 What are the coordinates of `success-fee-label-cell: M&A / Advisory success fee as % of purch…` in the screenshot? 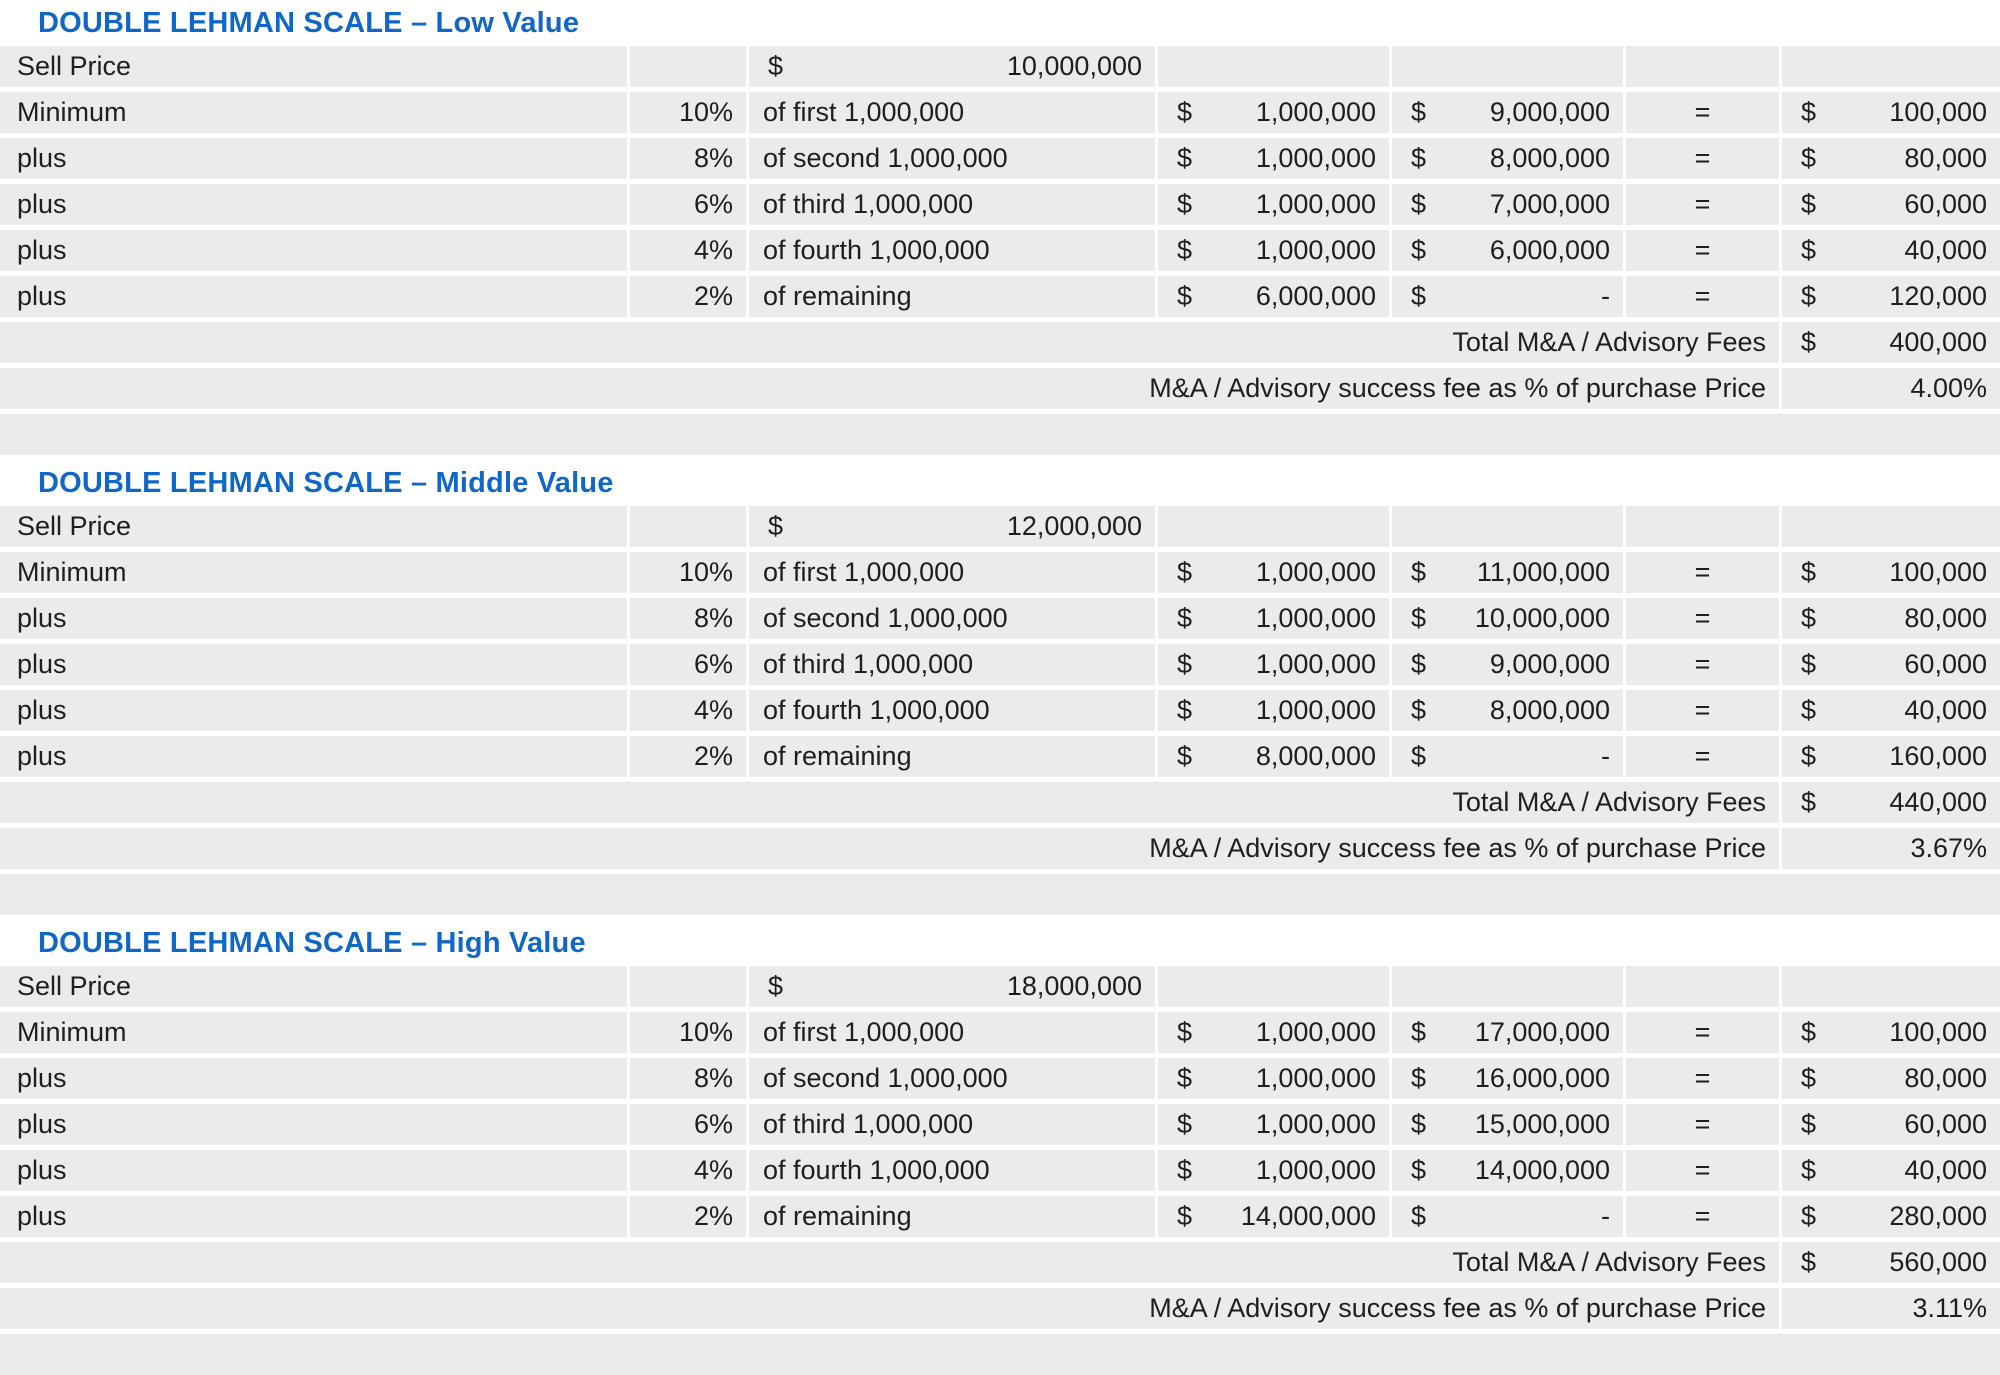 It's located at (889, 848).